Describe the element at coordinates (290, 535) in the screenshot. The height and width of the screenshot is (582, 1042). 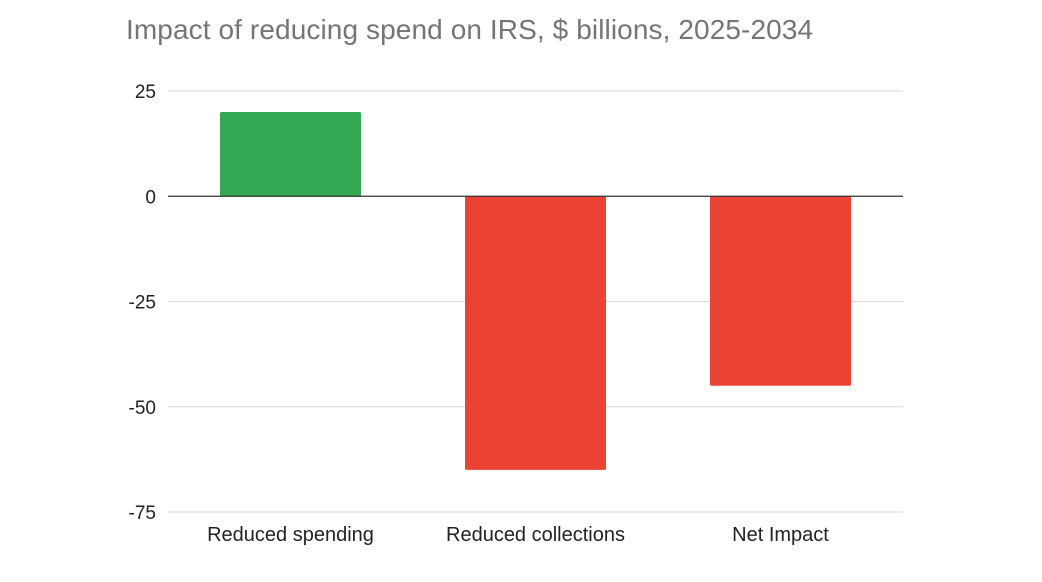
I see `x-category-label: Reduced spending` at that location.